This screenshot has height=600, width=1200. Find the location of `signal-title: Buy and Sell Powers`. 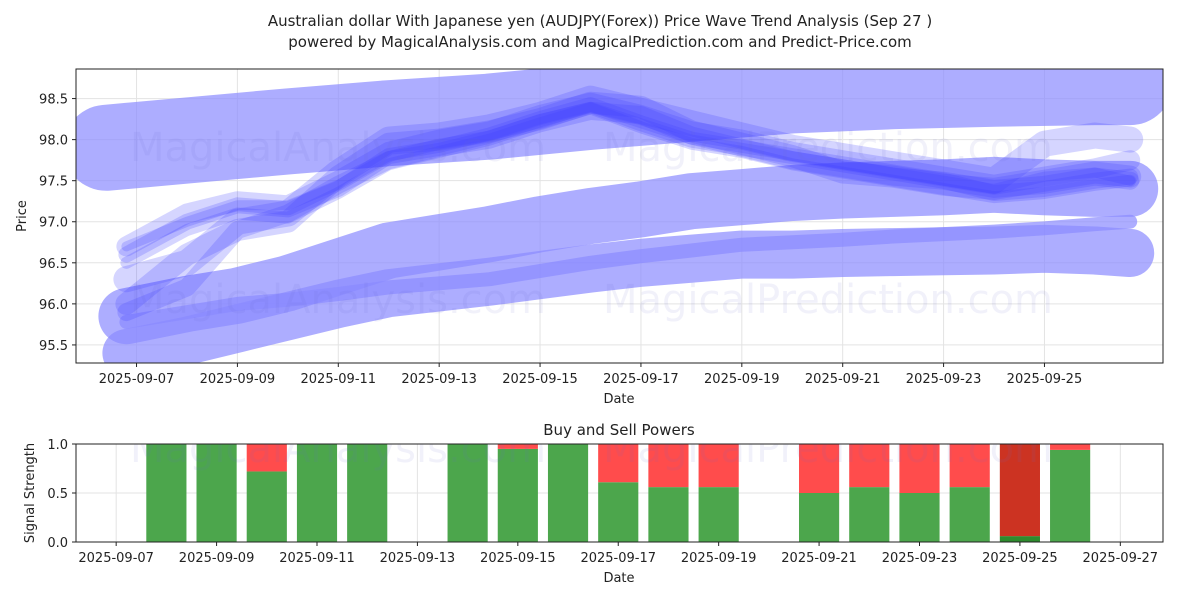

signal-title: Buy and Sell Powers is located at coordinates (619, 430).